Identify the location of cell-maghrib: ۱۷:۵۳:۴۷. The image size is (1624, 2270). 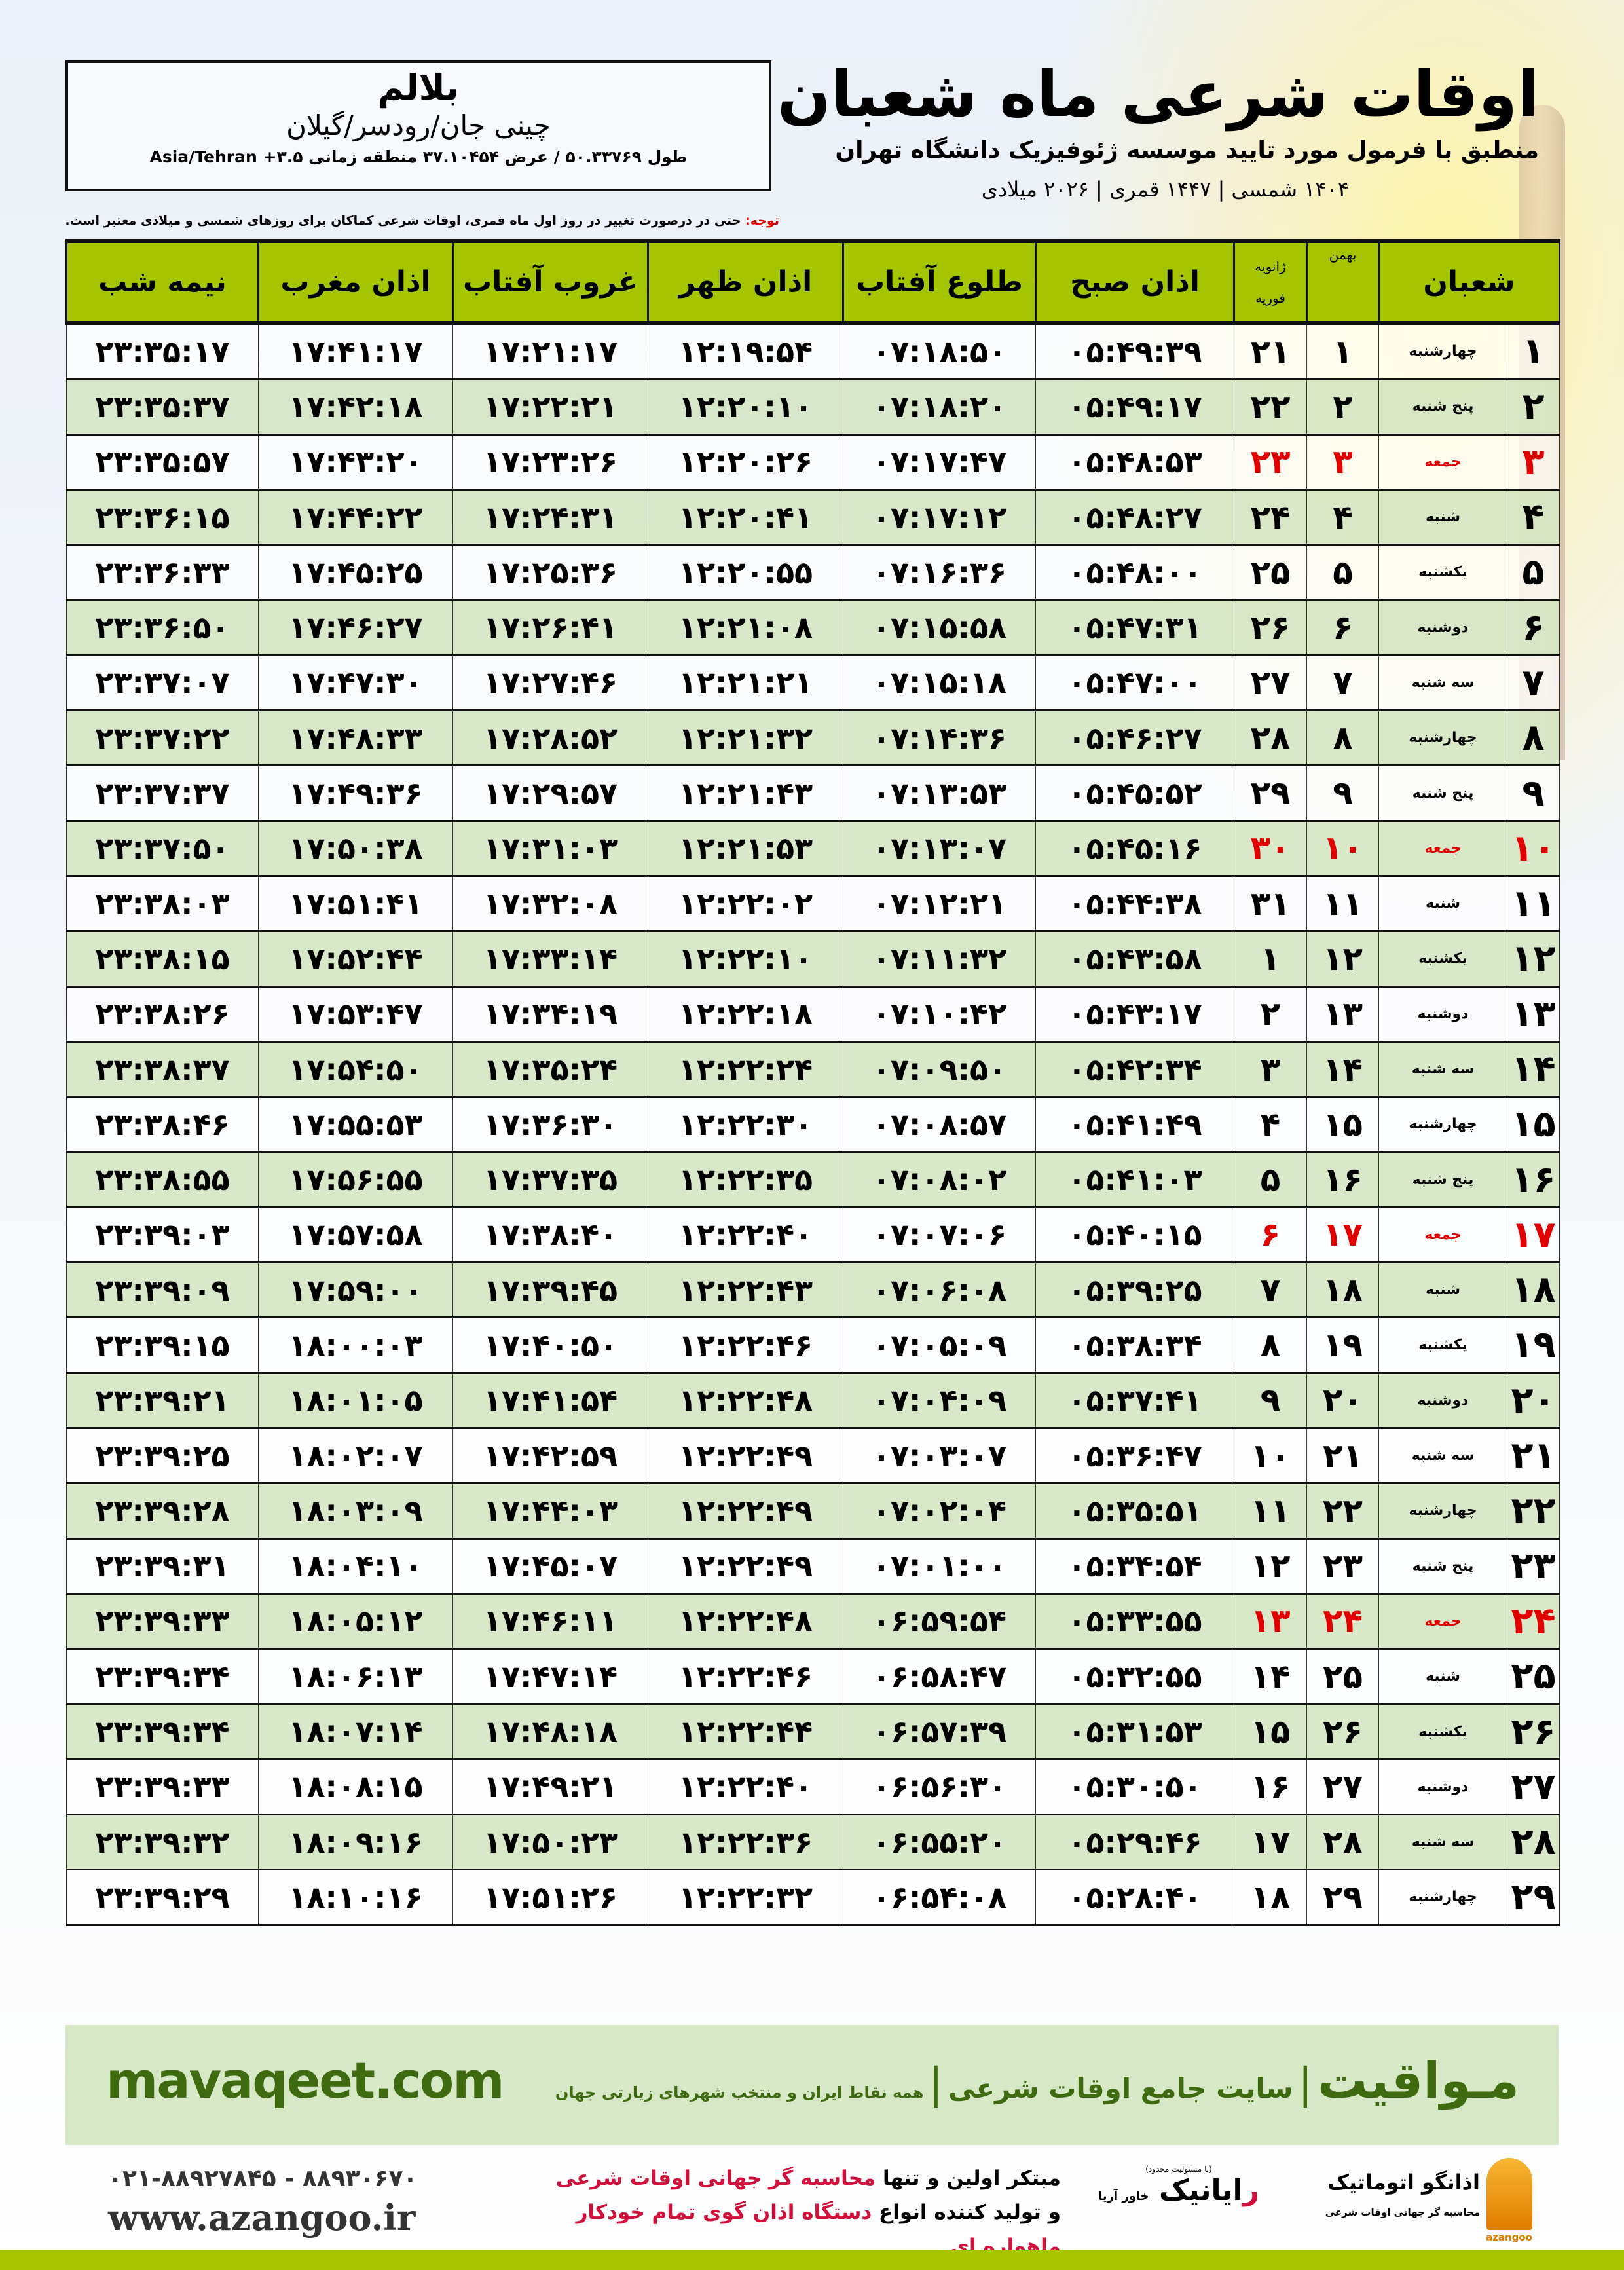
(355, 1014).